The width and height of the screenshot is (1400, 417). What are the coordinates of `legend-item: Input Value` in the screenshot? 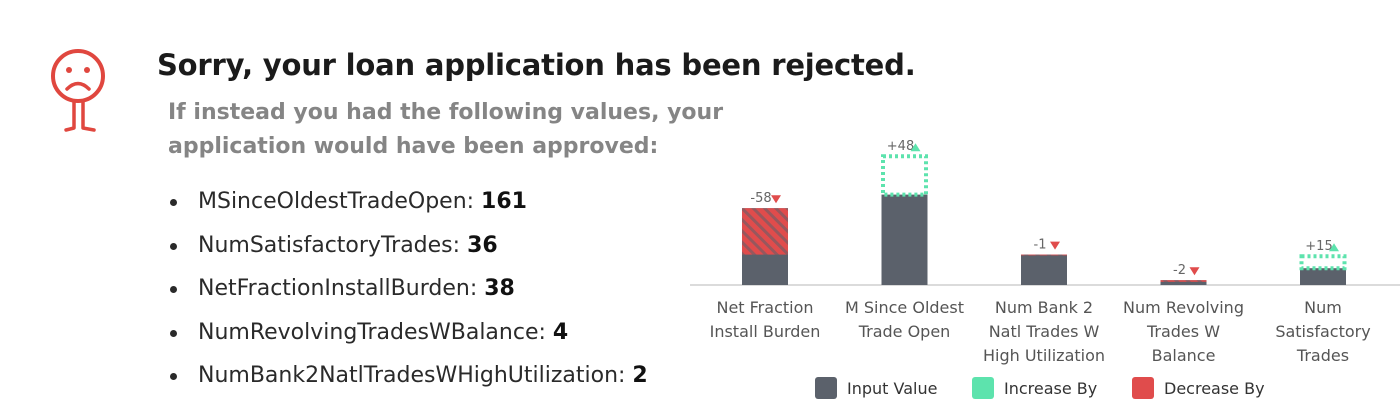 It's located at (876, 388).